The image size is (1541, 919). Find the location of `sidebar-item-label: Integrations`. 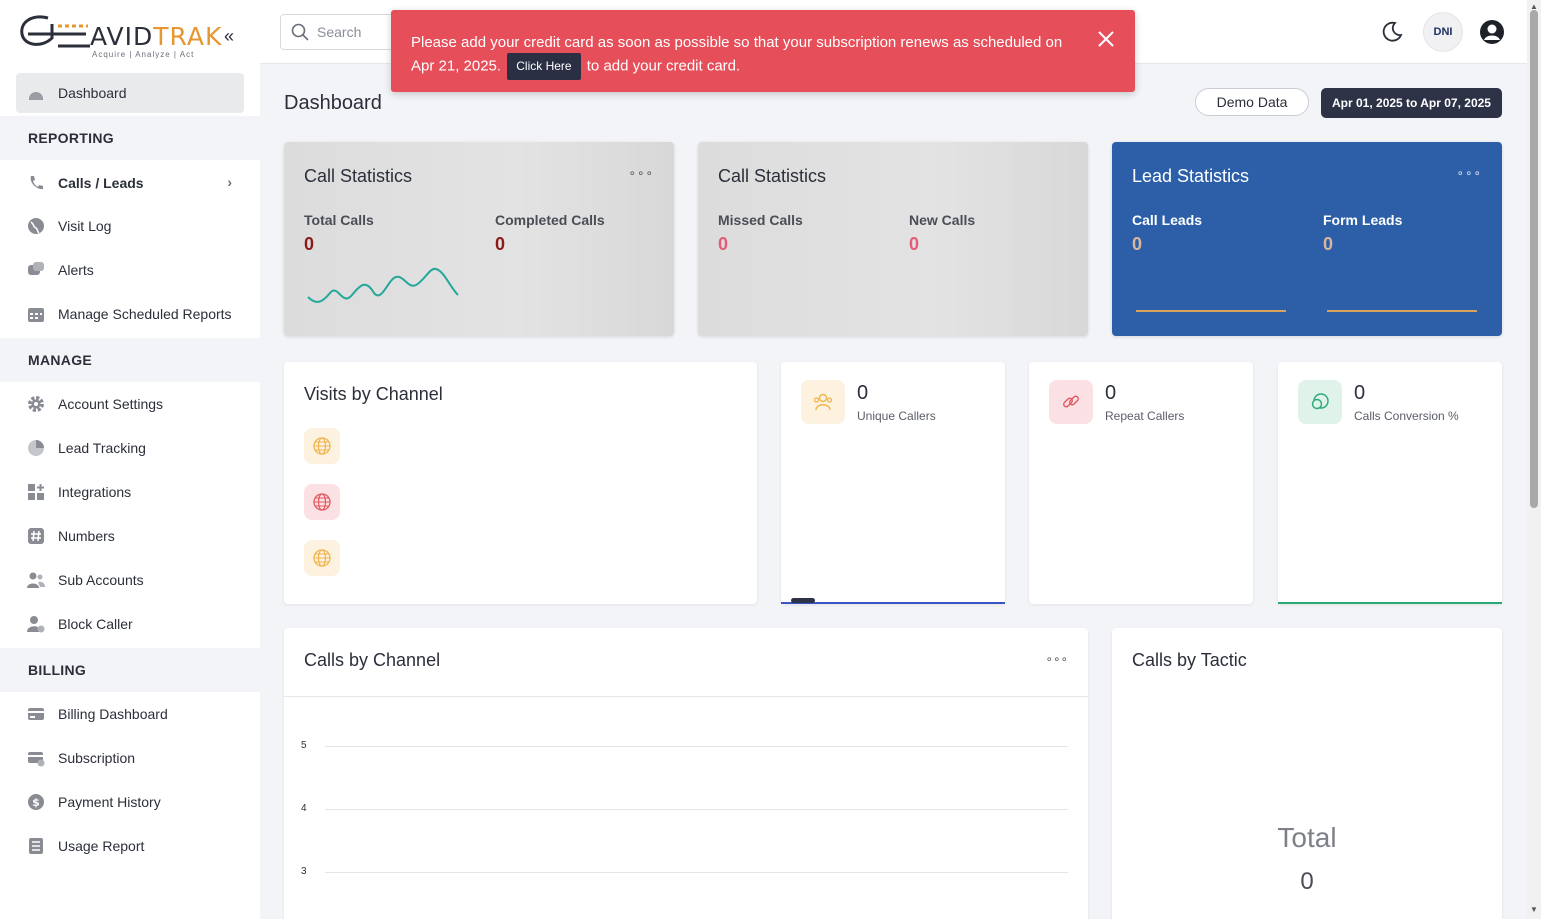

sidebar-item-label: Integrations is located at coordinates (95, 492).